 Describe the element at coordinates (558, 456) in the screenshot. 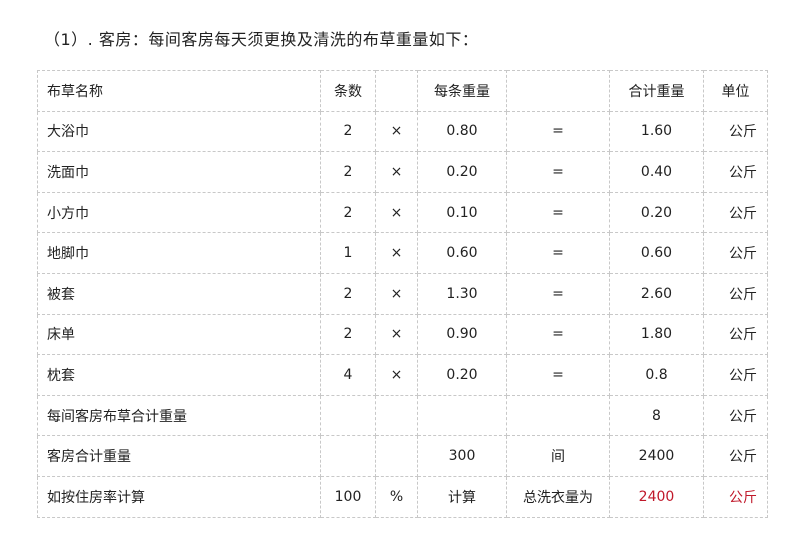

I see `equals-cell: 间` at that location.